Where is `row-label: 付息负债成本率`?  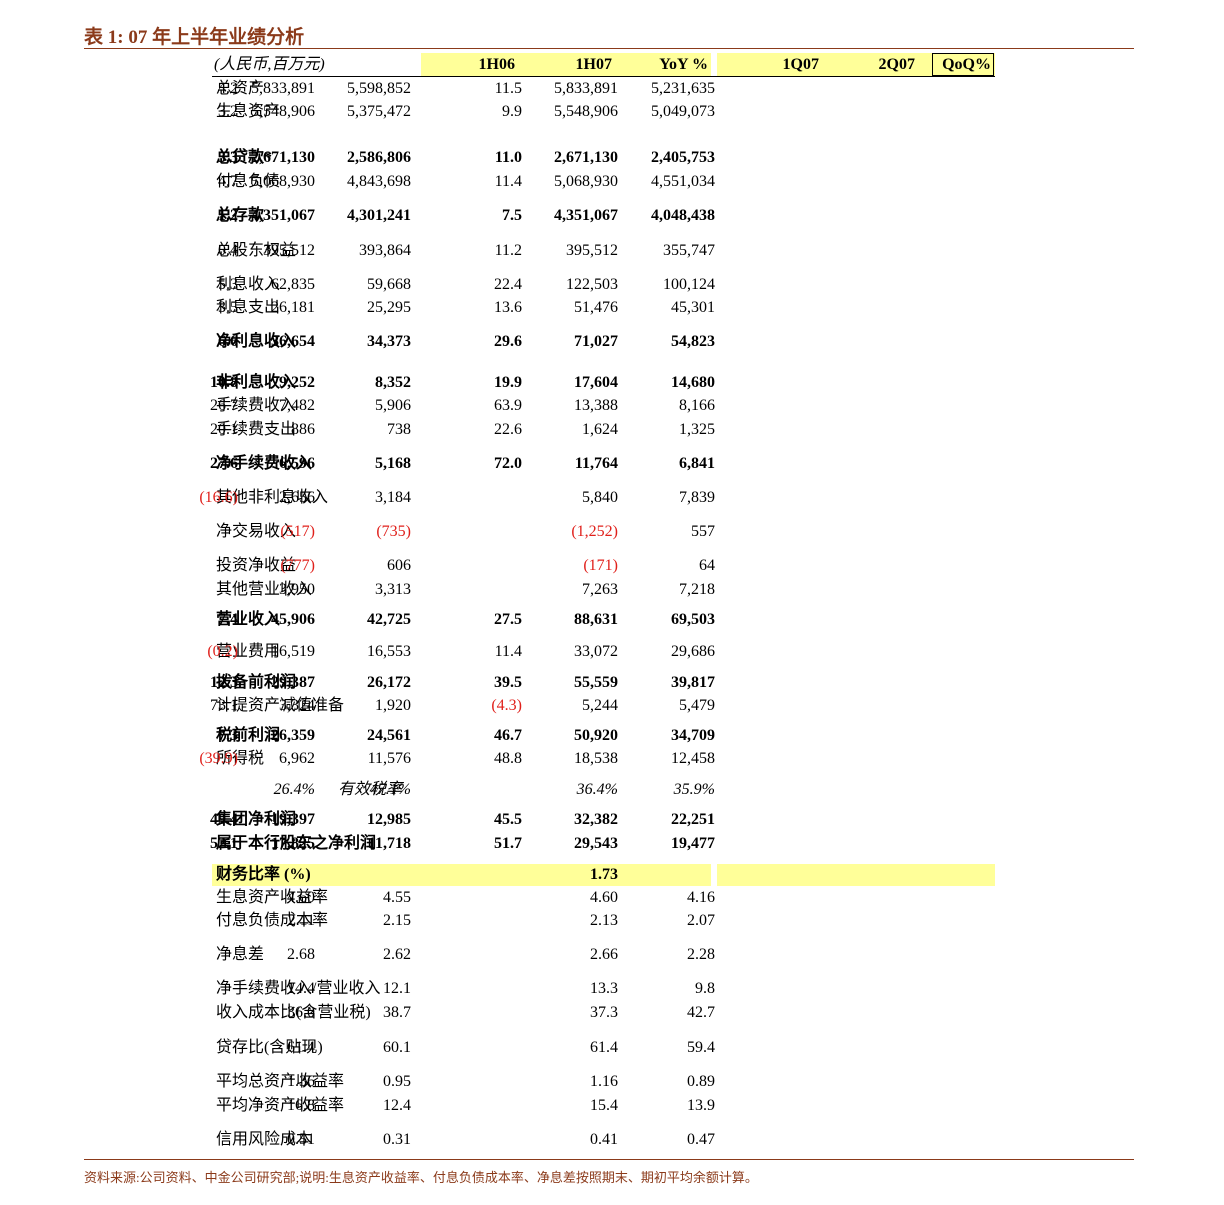
row-label: 付息负债成本率 is located at coordinates (272, 920).